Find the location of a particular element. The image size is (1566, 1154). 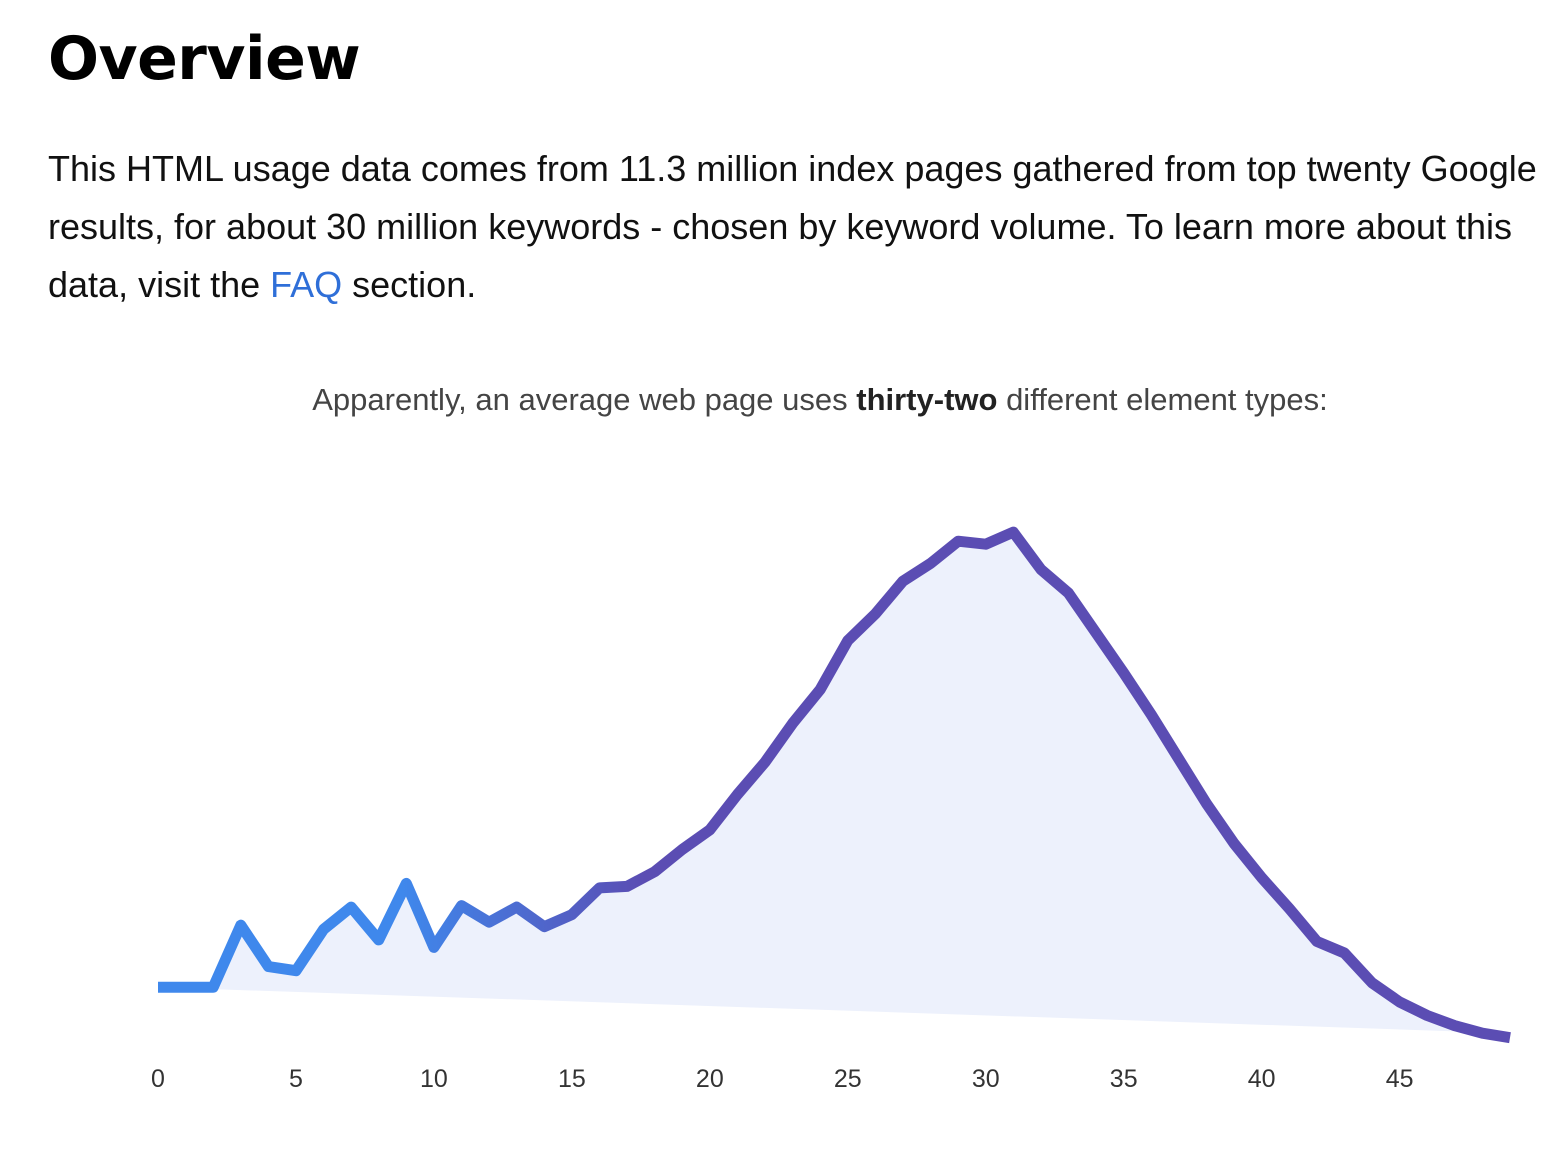

intro-text-end: section. is located at coordinates (409, 284).